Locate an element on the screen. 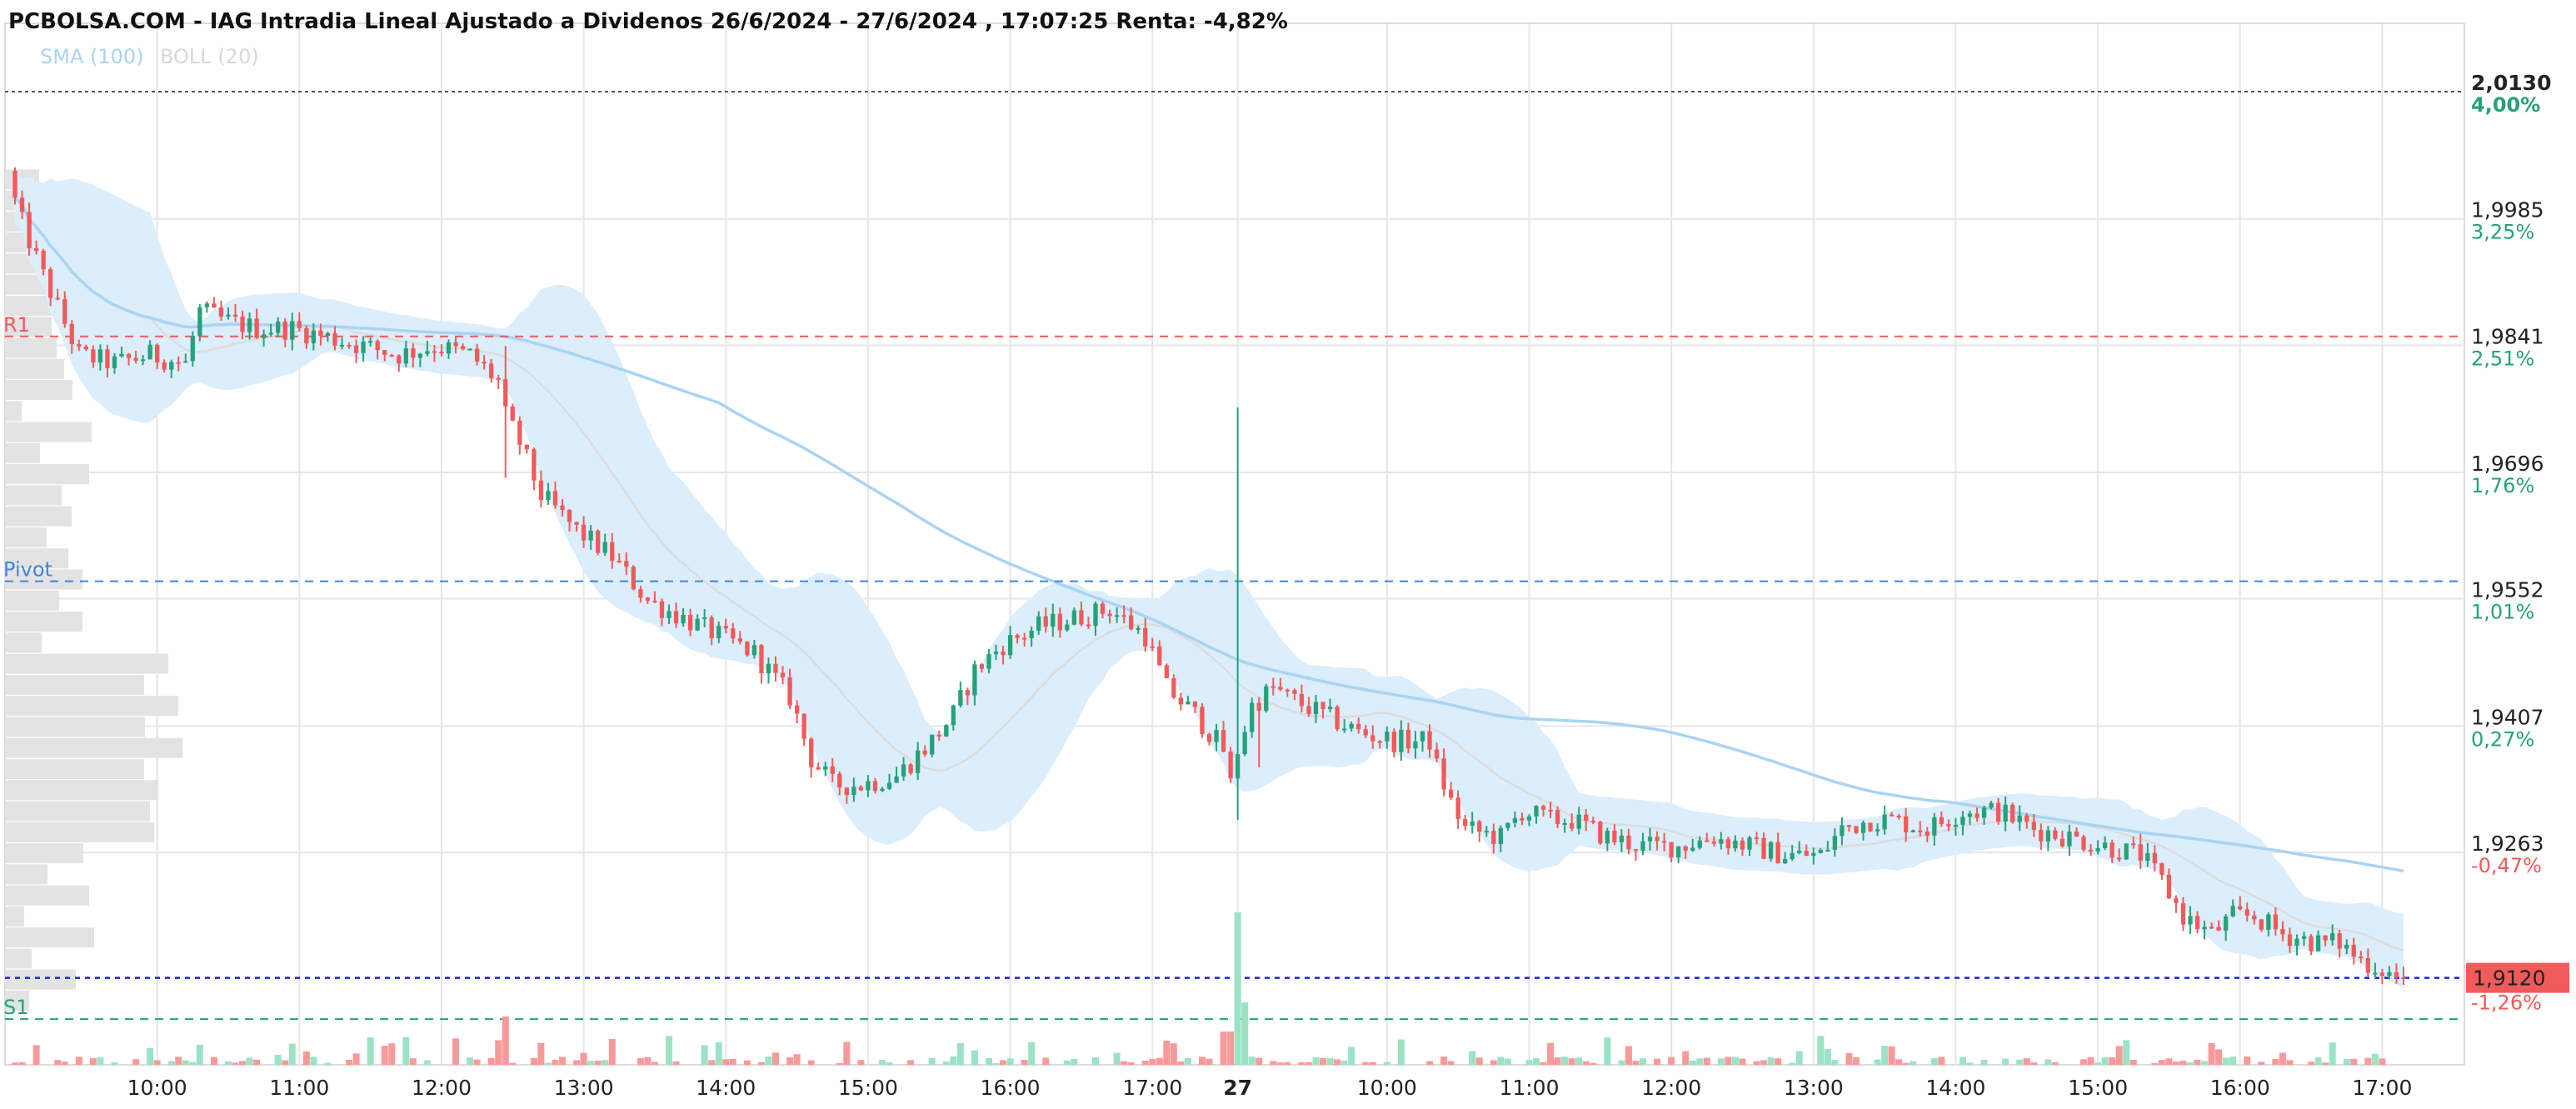 The image size is (2576, 1109). legend-sma: SMA (100) is located at coordinates (92, 56).